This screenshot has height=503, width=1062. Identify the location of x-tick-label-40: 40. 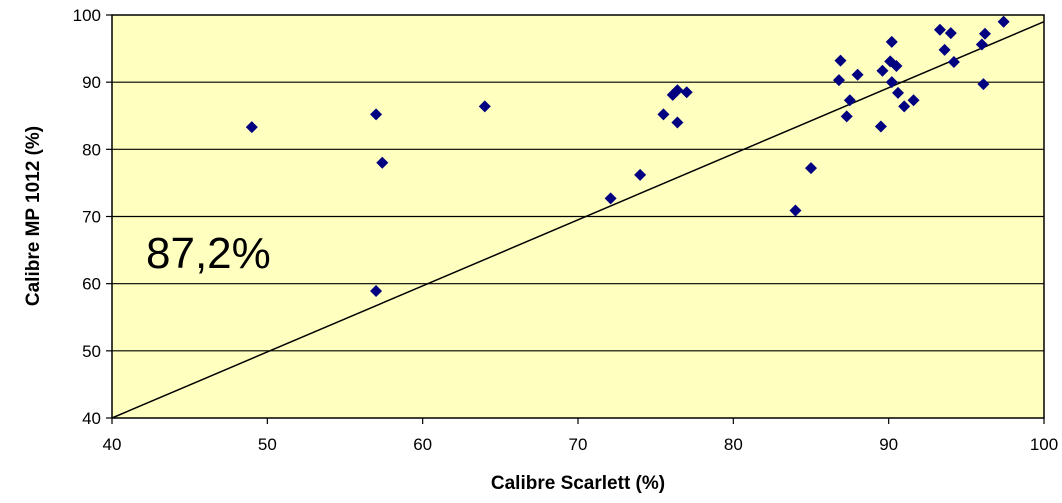
(112, 444).